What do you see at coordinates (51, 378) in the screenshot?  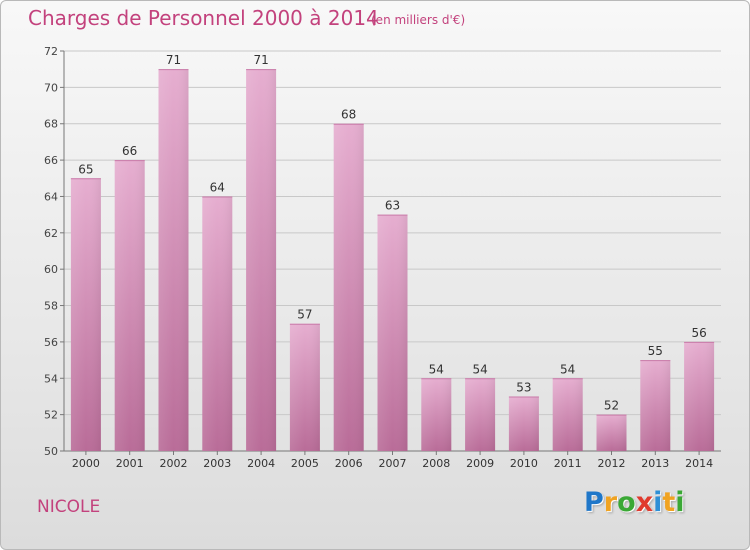 I see `y-tick-label: 54` at bounding box center [51, 378].